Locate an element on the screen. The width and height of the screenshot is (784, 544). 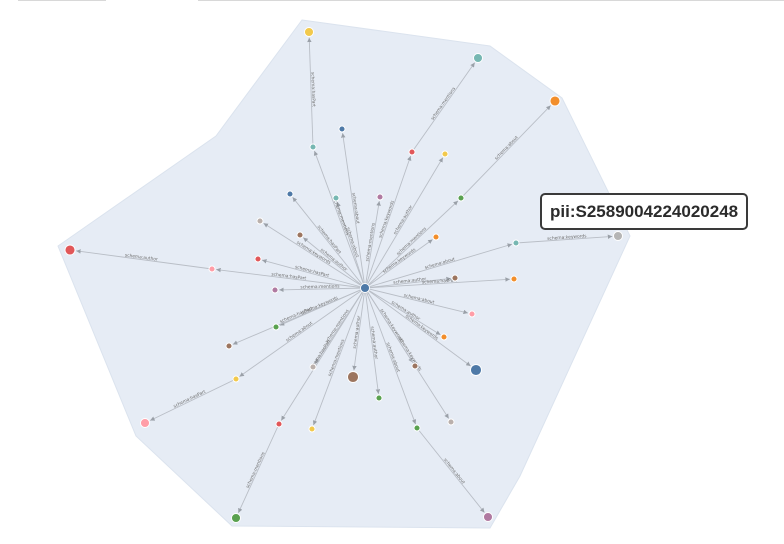
edge-label: schema:keywords is located at coordinates (567, 237).